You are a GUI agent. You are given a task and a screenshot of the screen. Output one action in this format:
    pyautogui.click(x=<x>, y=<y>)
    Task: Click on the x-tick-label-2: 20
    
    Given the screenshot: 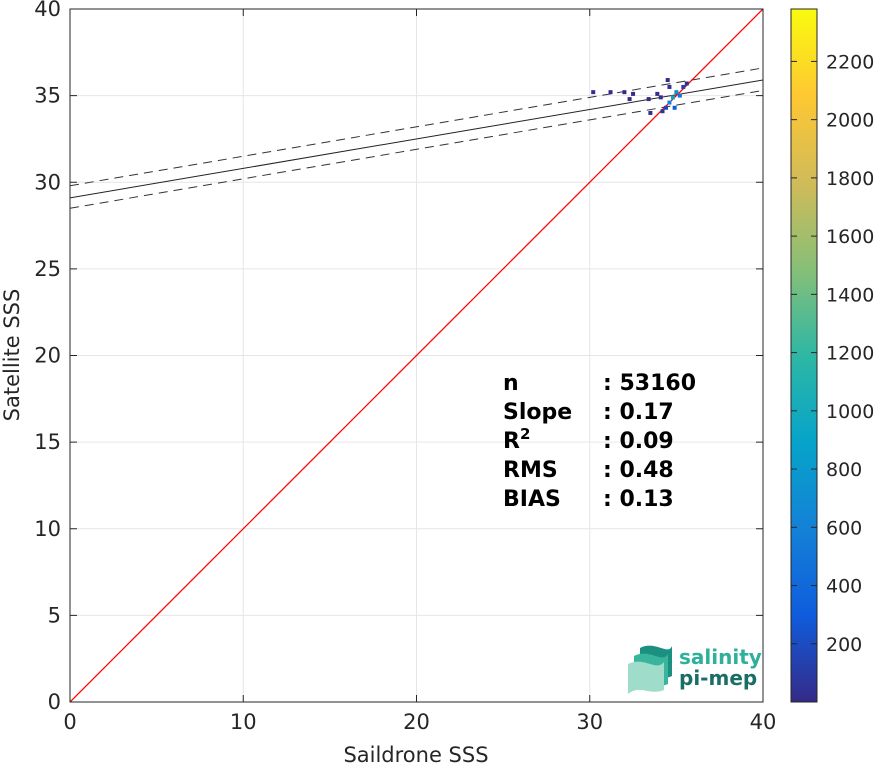 What is the action you would take?
    pyautogui.click(x=416, y=722)
    